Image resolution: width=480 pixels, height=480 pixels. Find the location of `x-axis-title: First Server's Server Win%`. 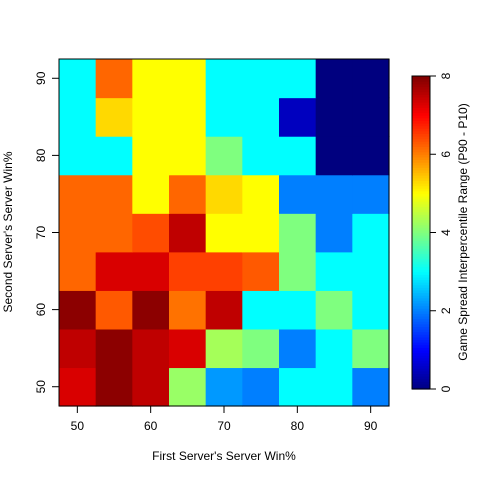

x-axis-title: First Server's Server Win% is located at coordinates (224, 456).